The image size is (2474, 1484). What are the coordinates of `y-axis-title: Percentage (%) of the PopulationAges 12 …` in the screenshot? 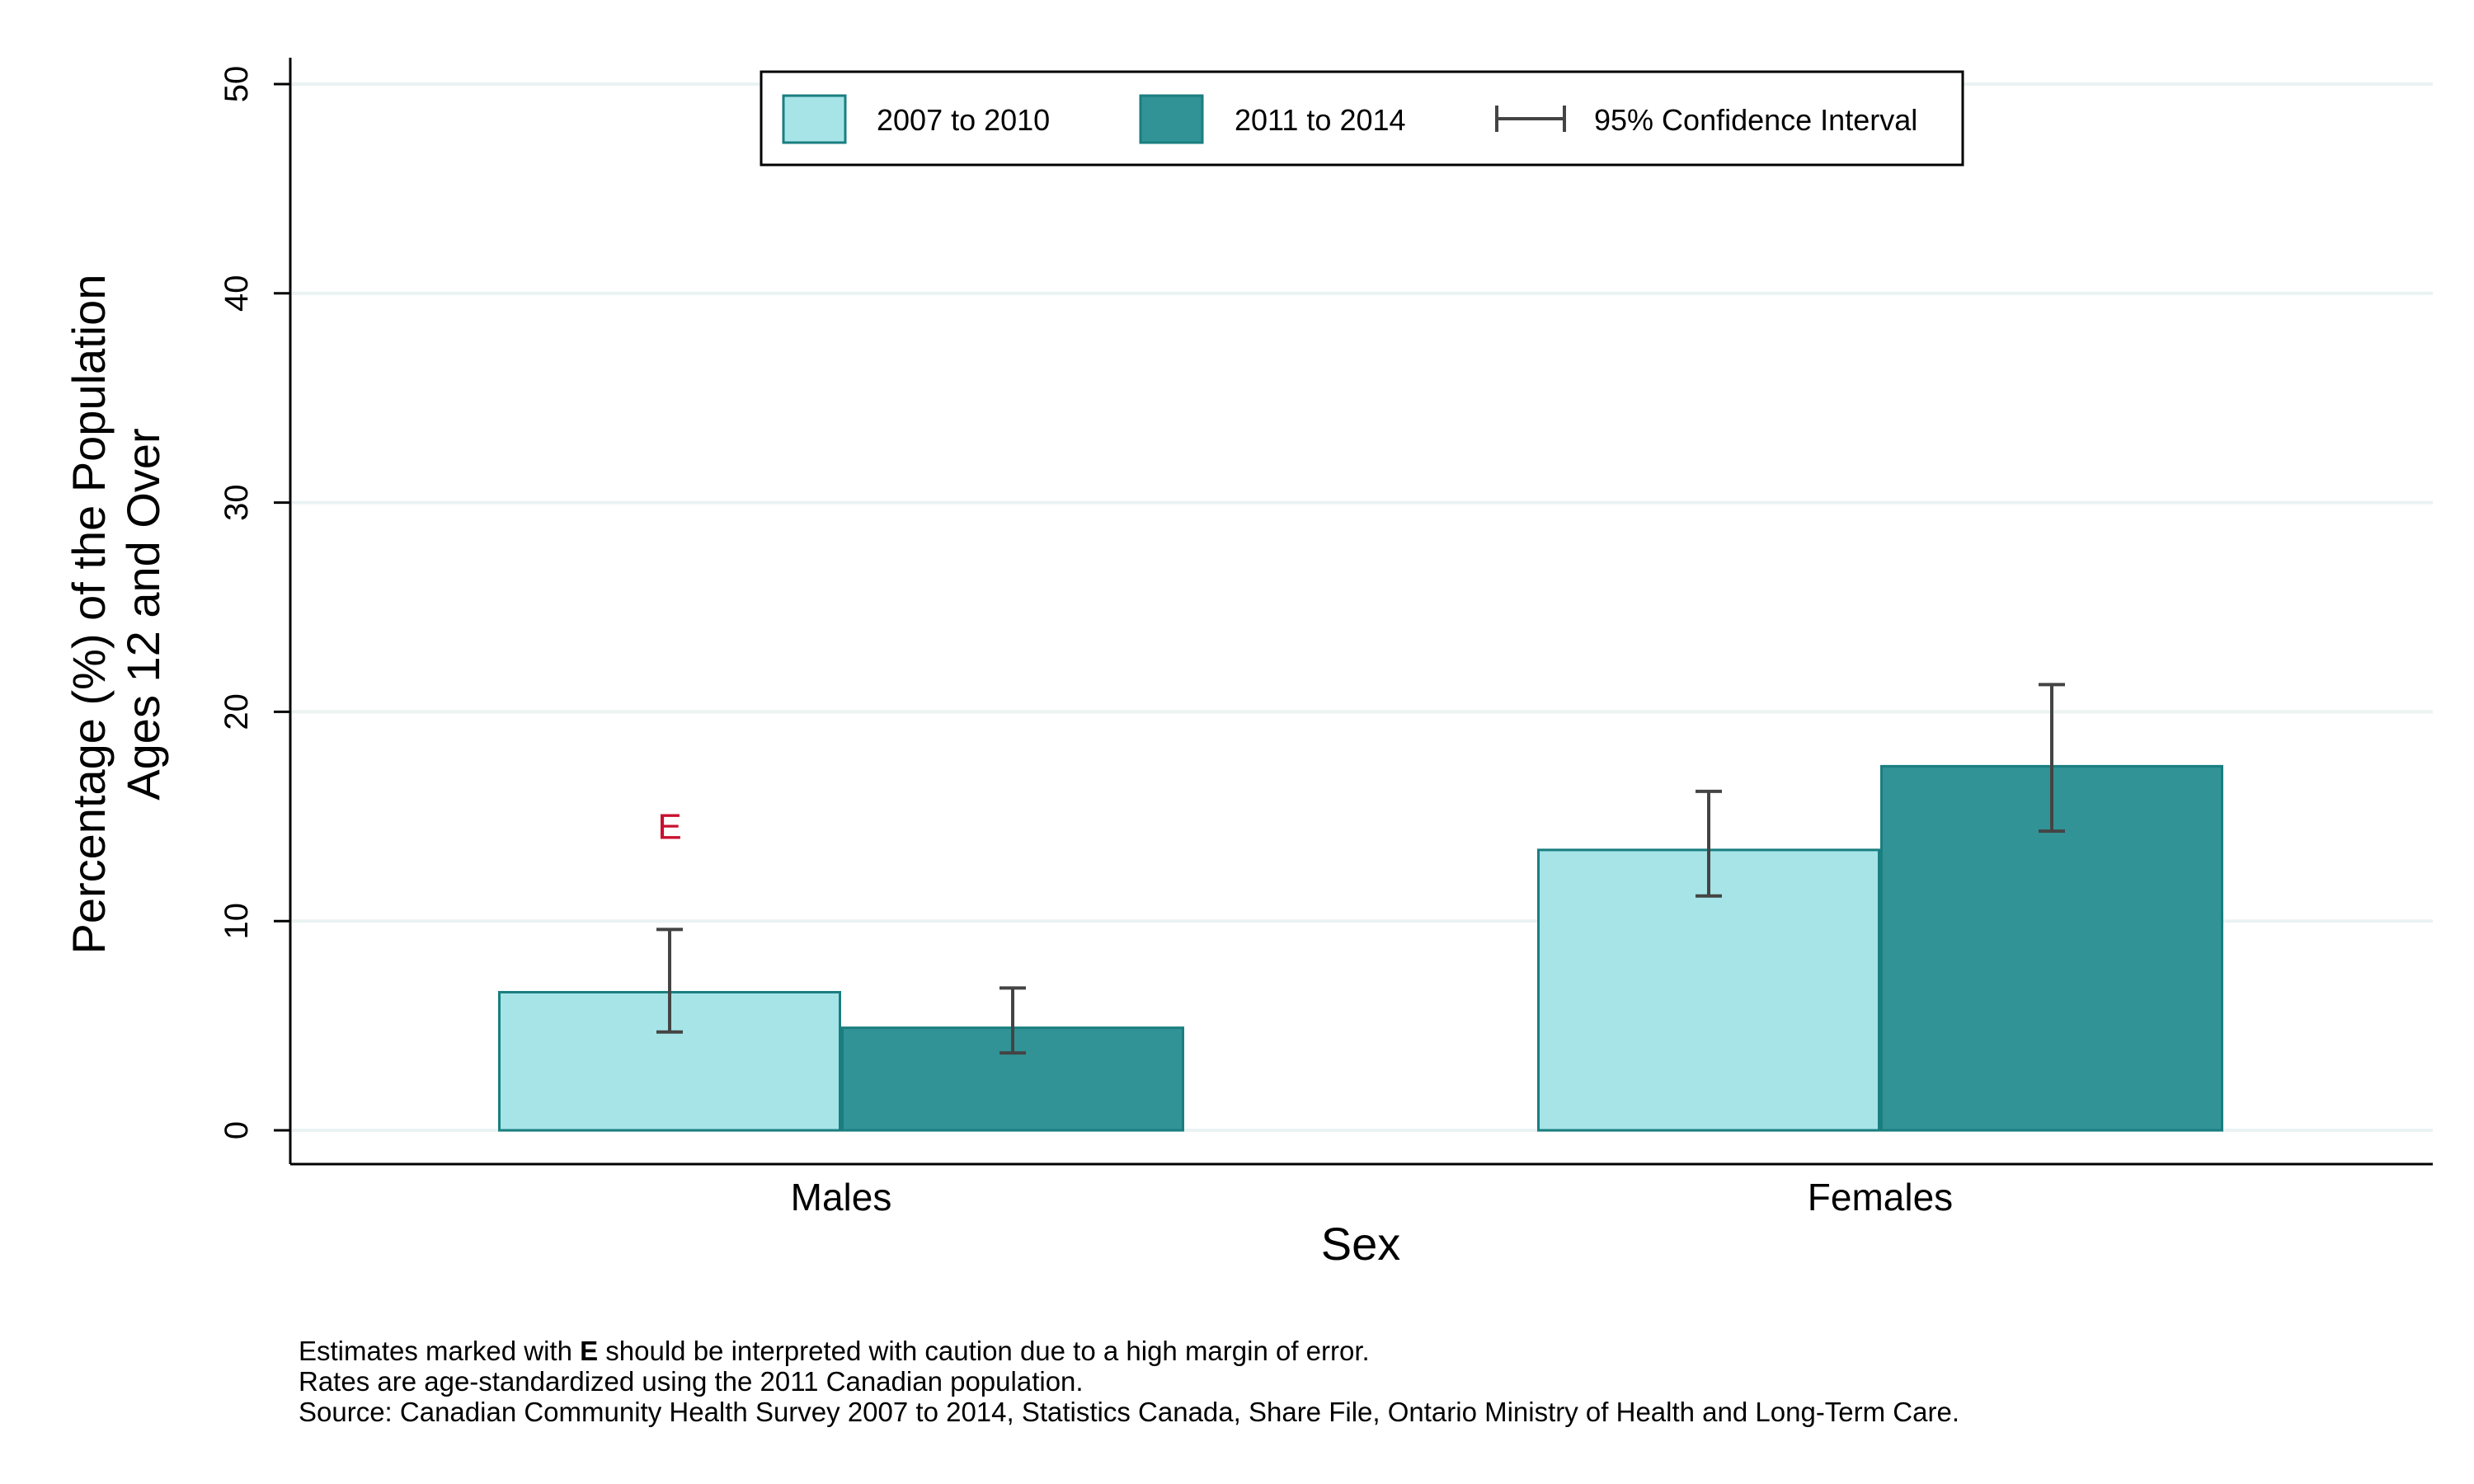 It's located at (116, 615).